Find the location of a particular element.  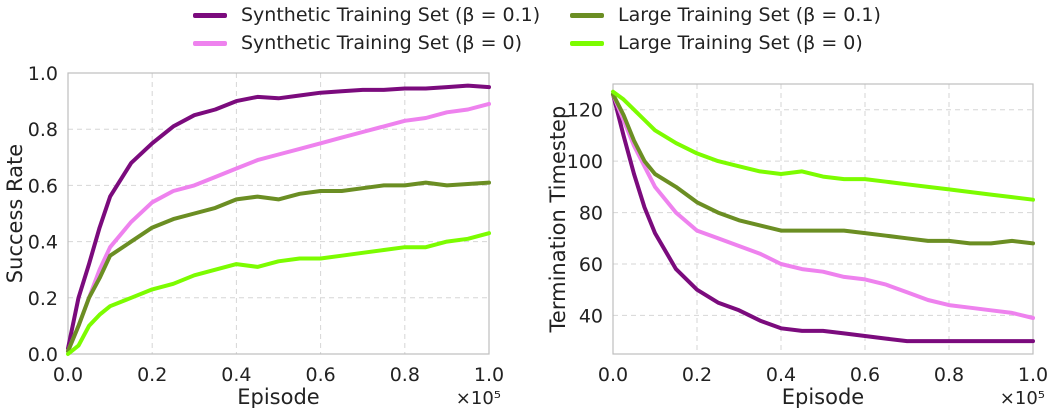

y-tick-label: 0.2 is located at coordinates (43, 299).